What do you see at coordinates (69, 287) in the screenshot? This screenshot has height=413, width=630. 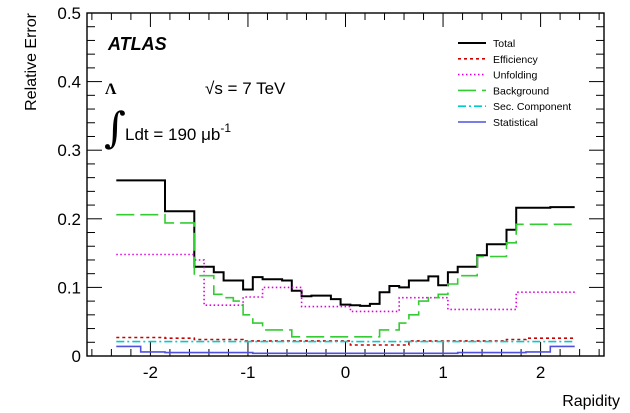 I see `y-tick-label: 0.1` at bounding box center [69, 287].